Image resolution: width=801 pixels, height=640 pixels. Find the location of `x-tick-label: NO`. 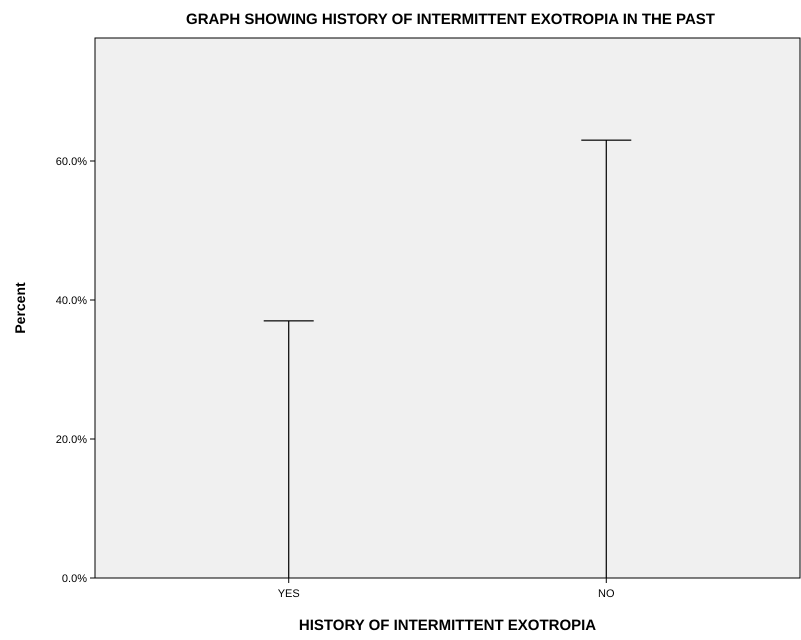

x-tick-label: NO is located at coordinates (606, 594).